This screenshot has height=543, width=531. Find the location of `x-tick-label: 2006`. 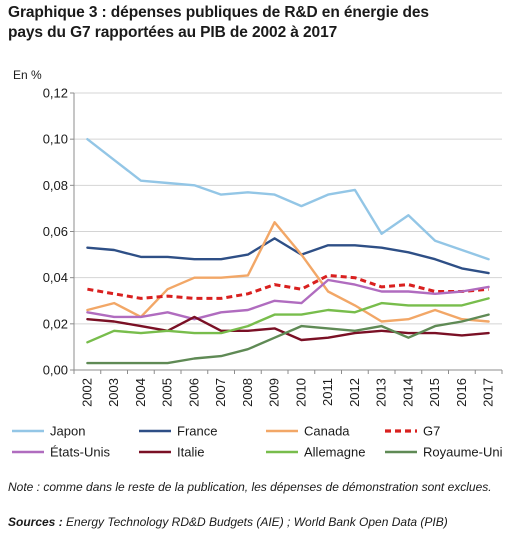

x-tick-label: 2006 is located at coordinates (193, 392).